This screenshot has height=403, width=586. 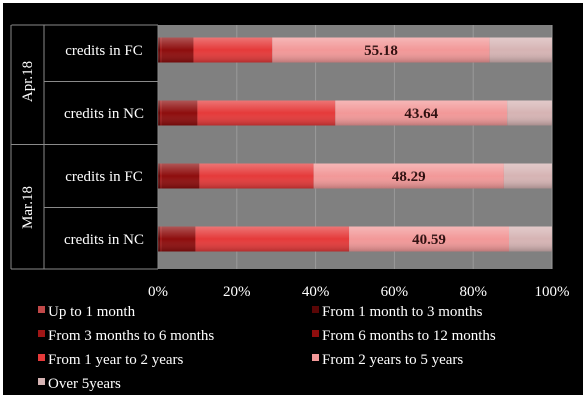 What do you see at coordinates (316, 292) in the screenshot?
I see `x-tick-label: 40%` at bounding box center [316, 292].